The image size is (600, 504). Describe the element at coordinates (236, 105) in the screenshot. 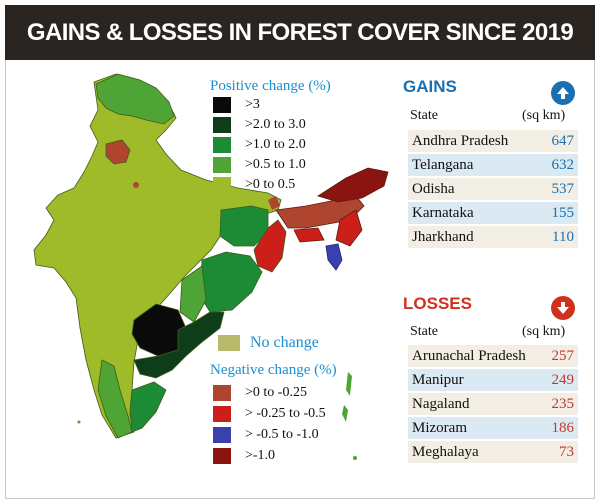

I see `legend-item: >3` at that location.